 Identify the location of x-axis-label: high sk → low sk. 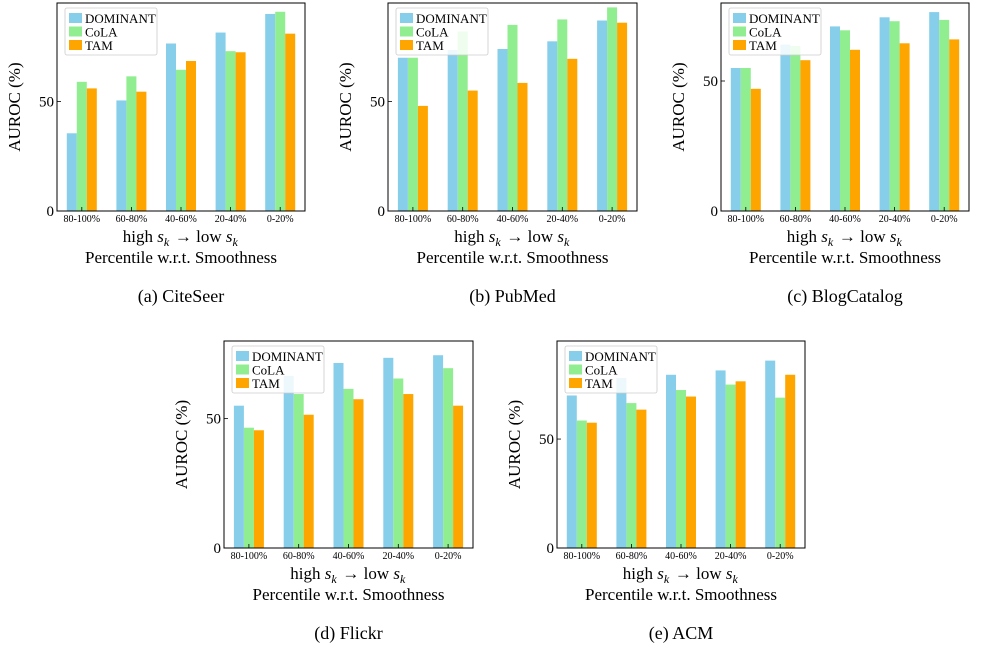
(512, 238).